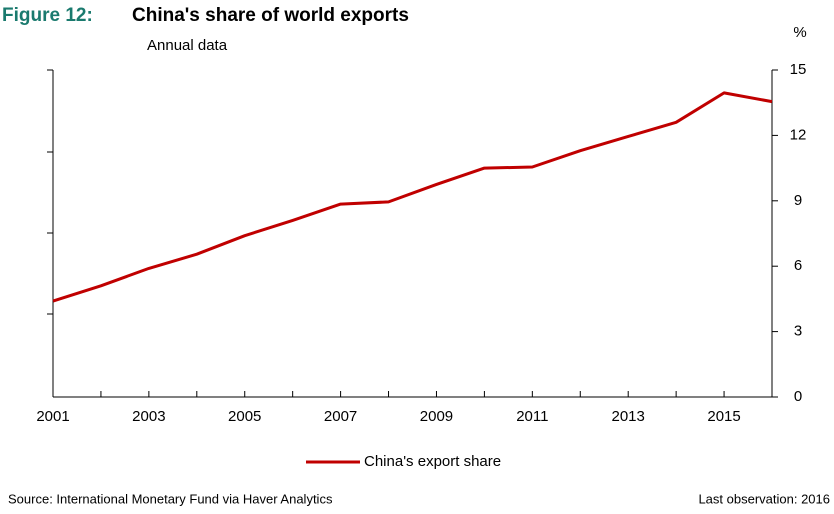  I want to click on y-tick-label: 9, so click(798, 200).